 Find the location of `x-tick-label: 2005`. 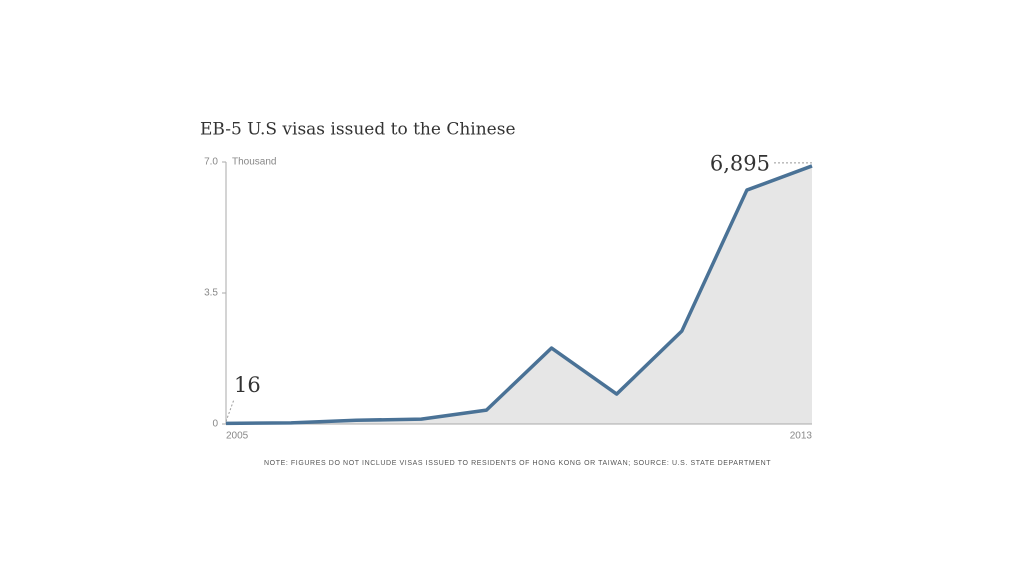

x-tick-label: 2005 is located at coordinates (237, 436).